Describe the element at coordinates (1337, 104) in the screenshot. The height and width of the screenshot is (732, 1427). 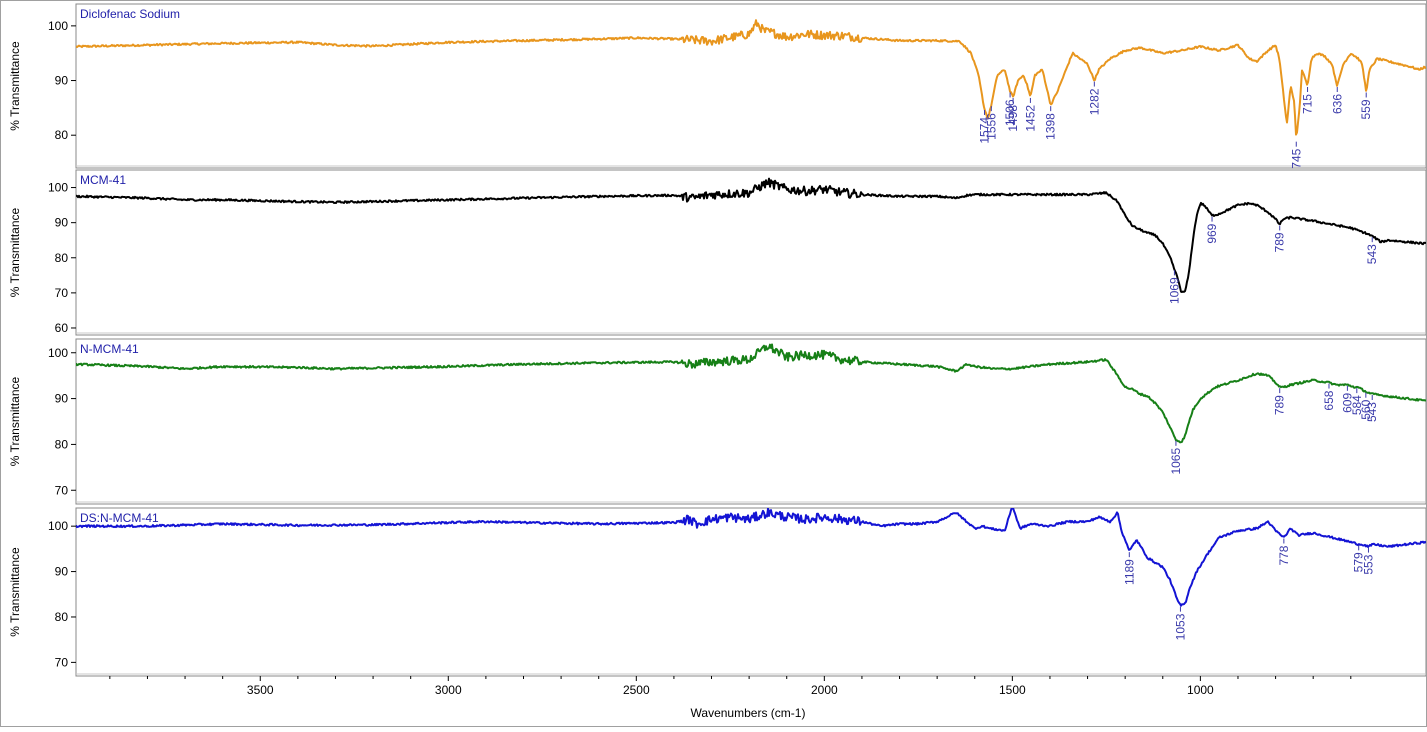
I see `peak-label: 636` at that location.